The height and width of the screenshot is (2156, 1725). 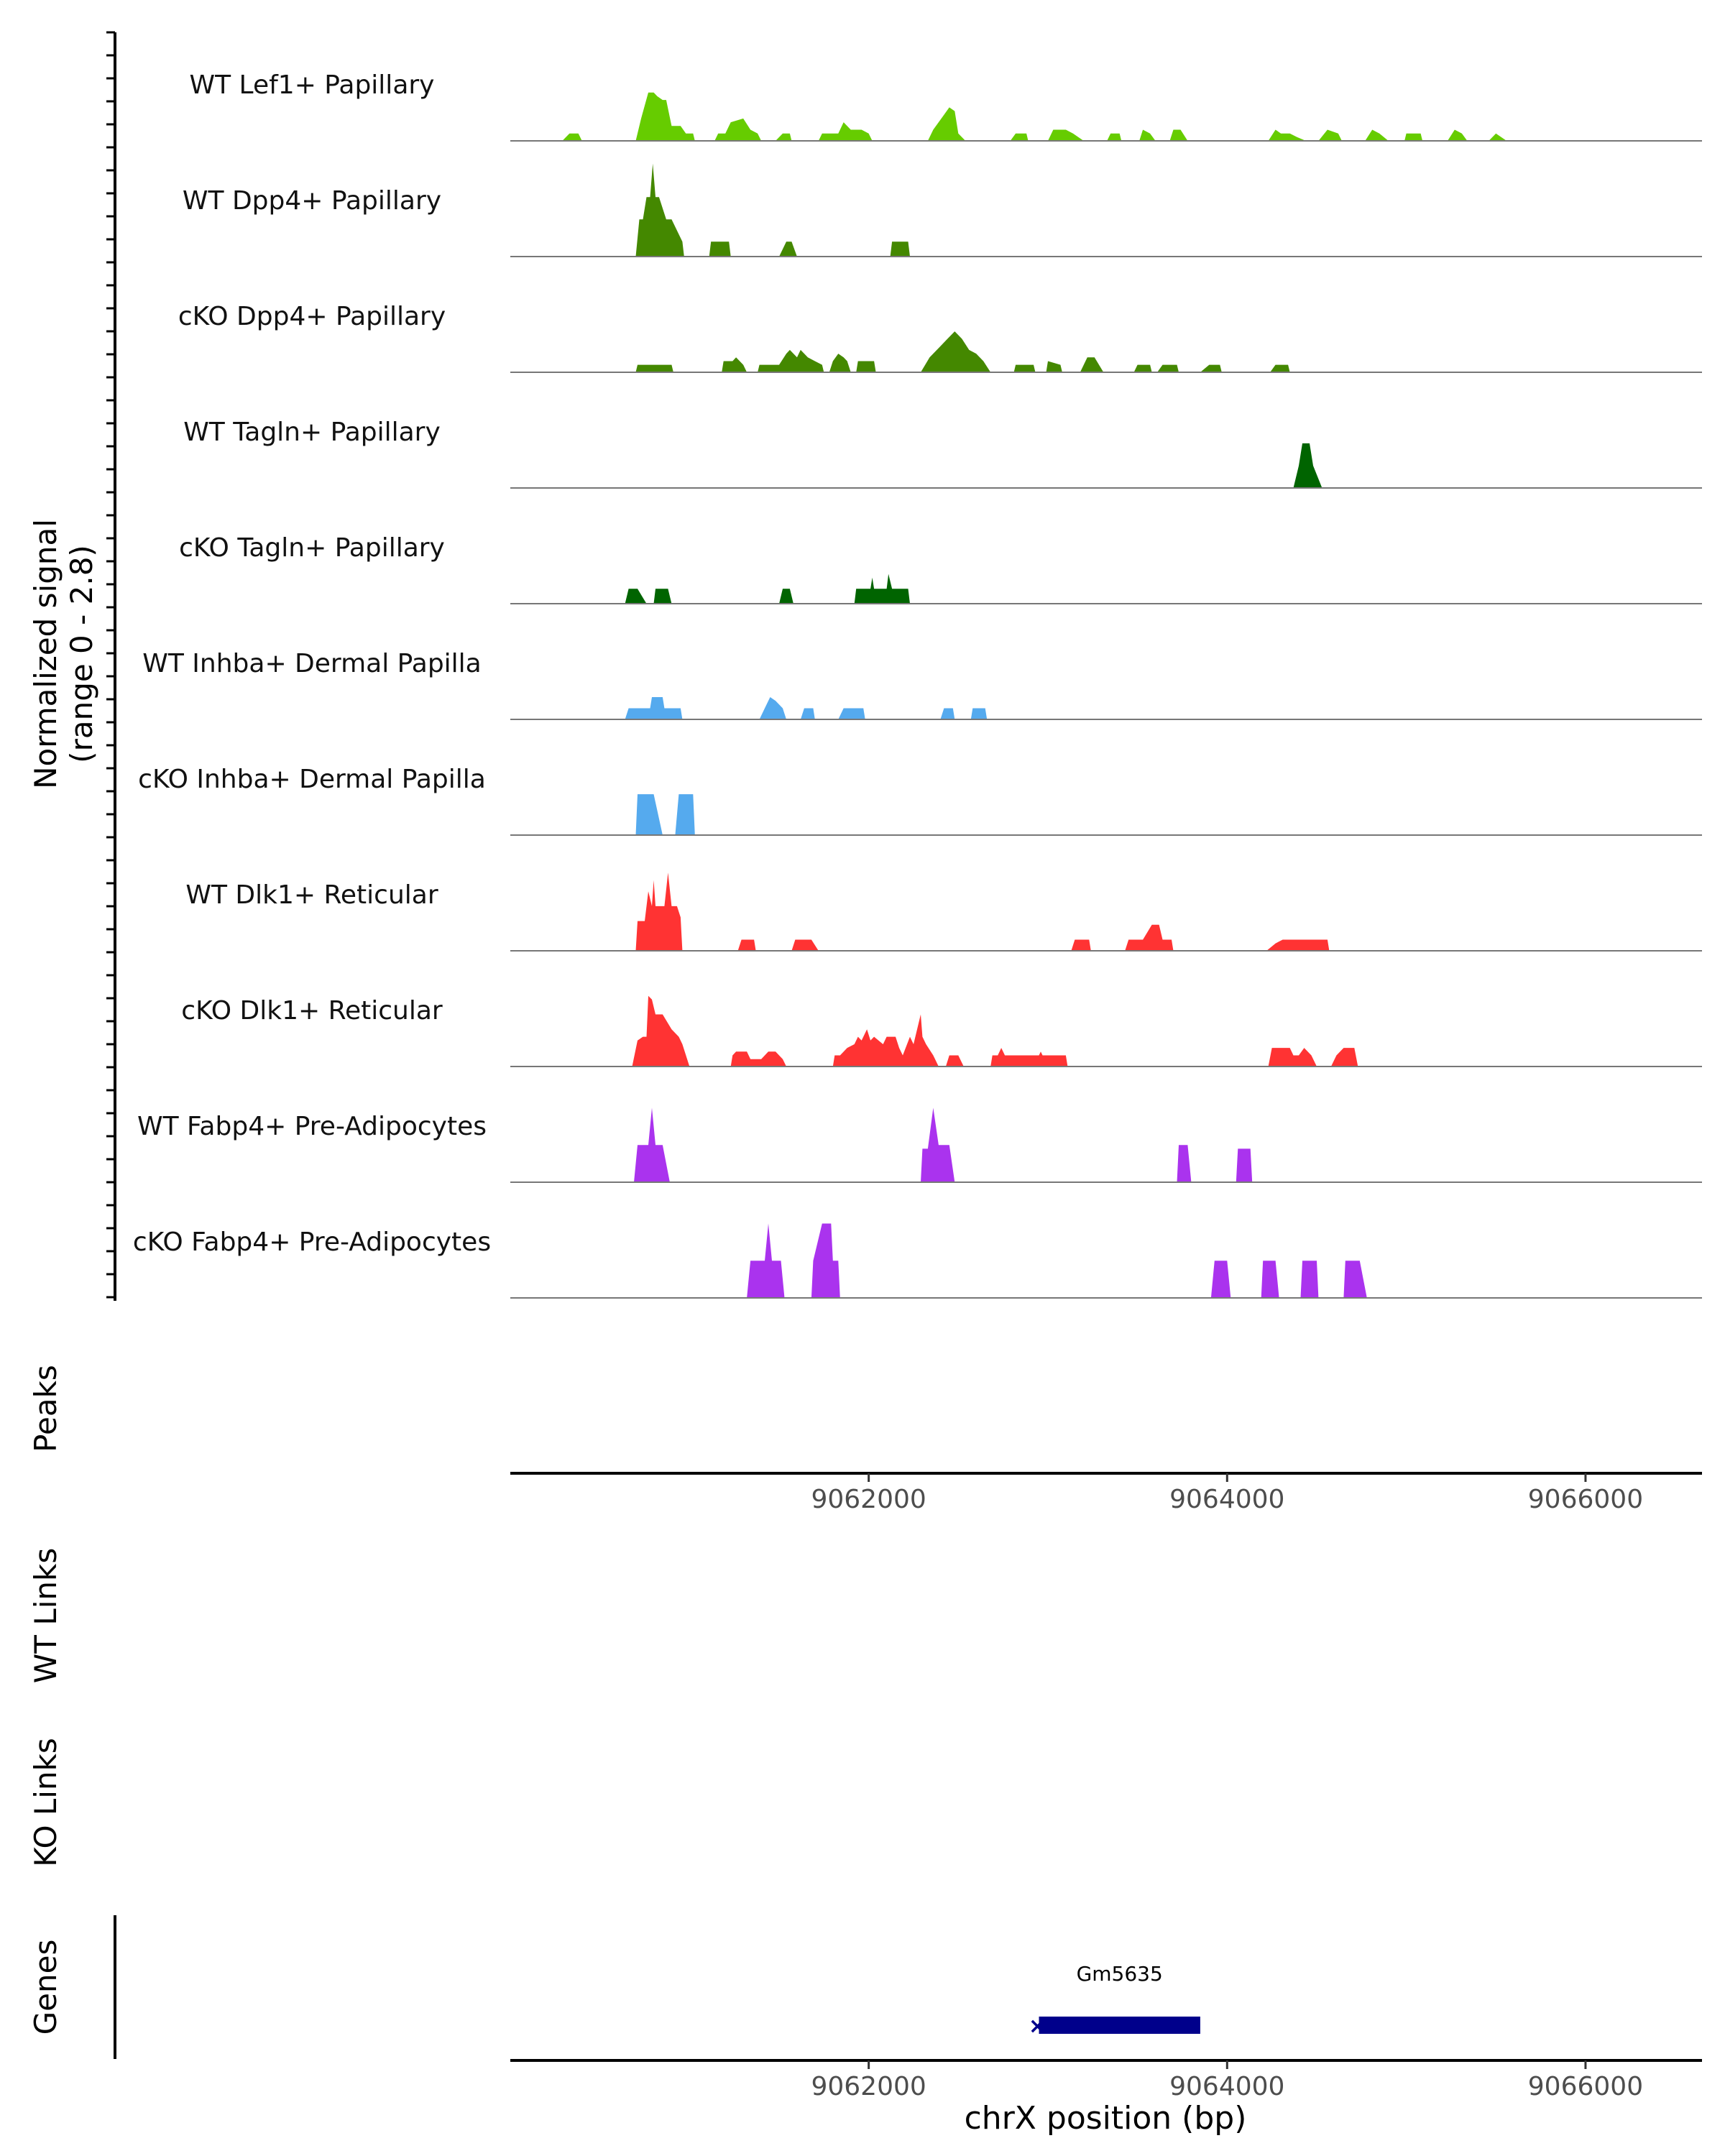 I want to click on track-label: WT Fabp4+ Pre-Adipocytes, so click(x=312, y=1126).